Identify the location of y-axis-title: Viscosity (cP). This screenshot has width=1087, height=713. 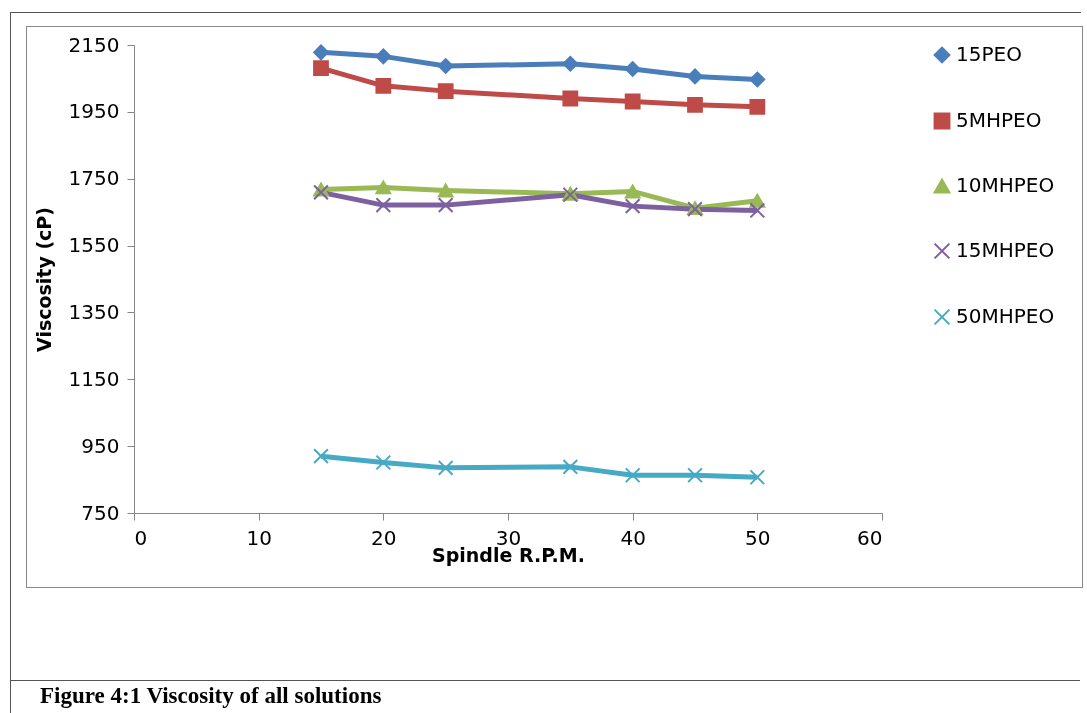
(43, 279).